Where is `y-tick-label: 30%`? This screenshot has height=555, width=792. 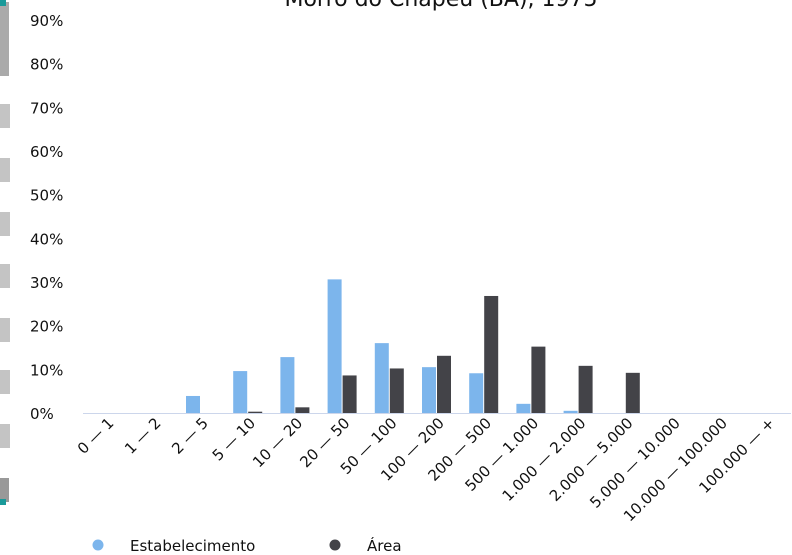 y-tick-label: 30% is located at coordinates (46, 283).